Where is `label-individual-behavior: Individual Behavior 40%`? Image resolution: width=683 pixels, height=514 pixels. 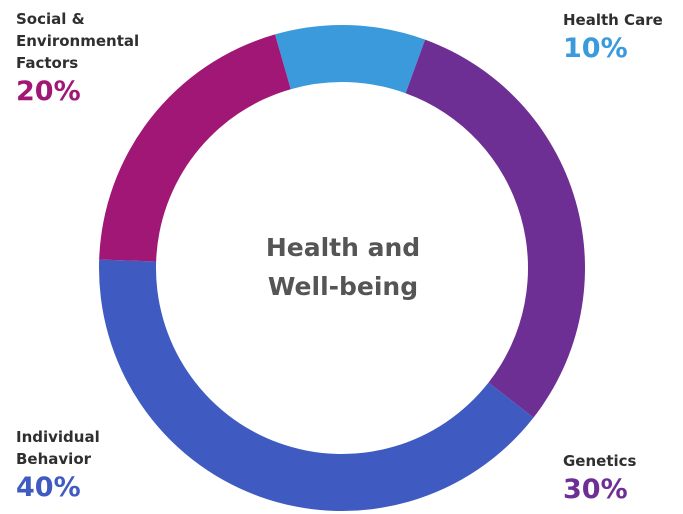
label-individual-behavior: Individual Behavior 40% is located at coordinates (58, 465).